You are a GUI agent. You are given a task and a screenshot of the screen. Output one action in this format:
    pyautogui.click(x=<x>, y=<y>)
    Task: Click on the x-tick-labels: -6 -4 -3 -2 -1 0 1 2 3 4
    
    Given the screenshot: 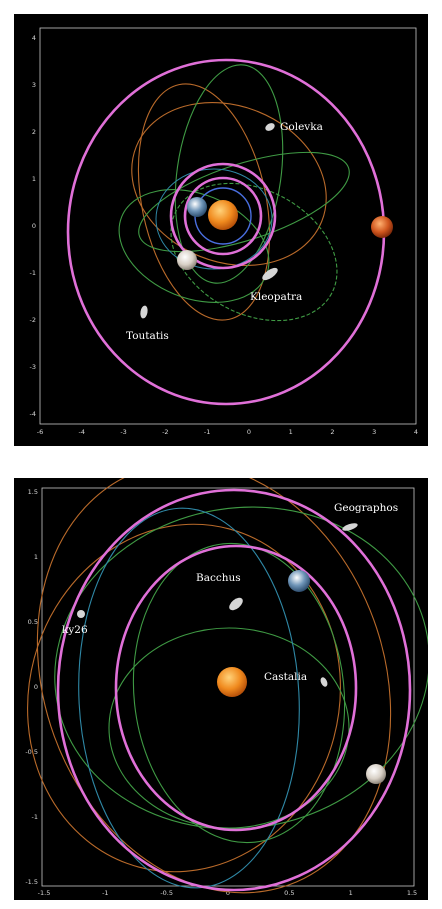 What is the action you would take?
    pyautogui.click(x=227, y=432)
    